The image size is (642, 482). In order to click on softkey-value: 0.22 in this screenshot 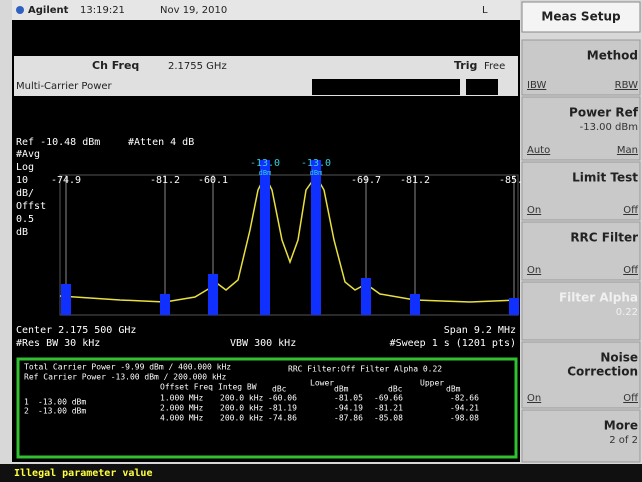, I will do `click(627, 312)`.